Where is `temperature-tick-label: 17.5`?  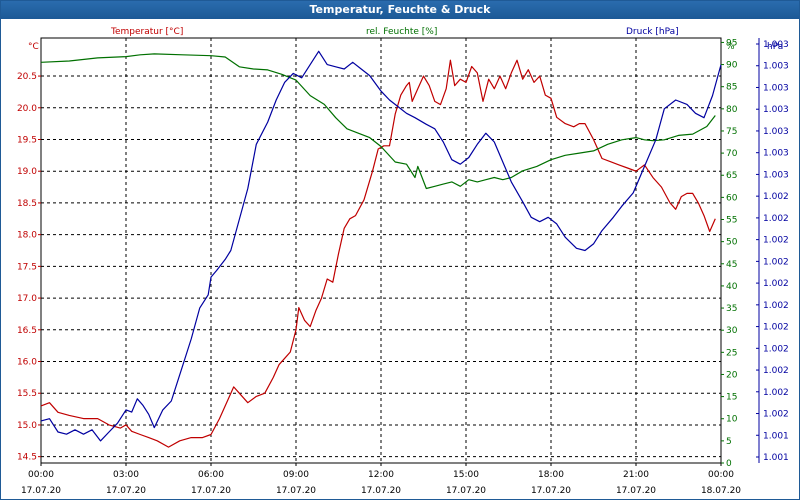 temperature-tick-label: 17.5 is located at coordinates (27, 267).